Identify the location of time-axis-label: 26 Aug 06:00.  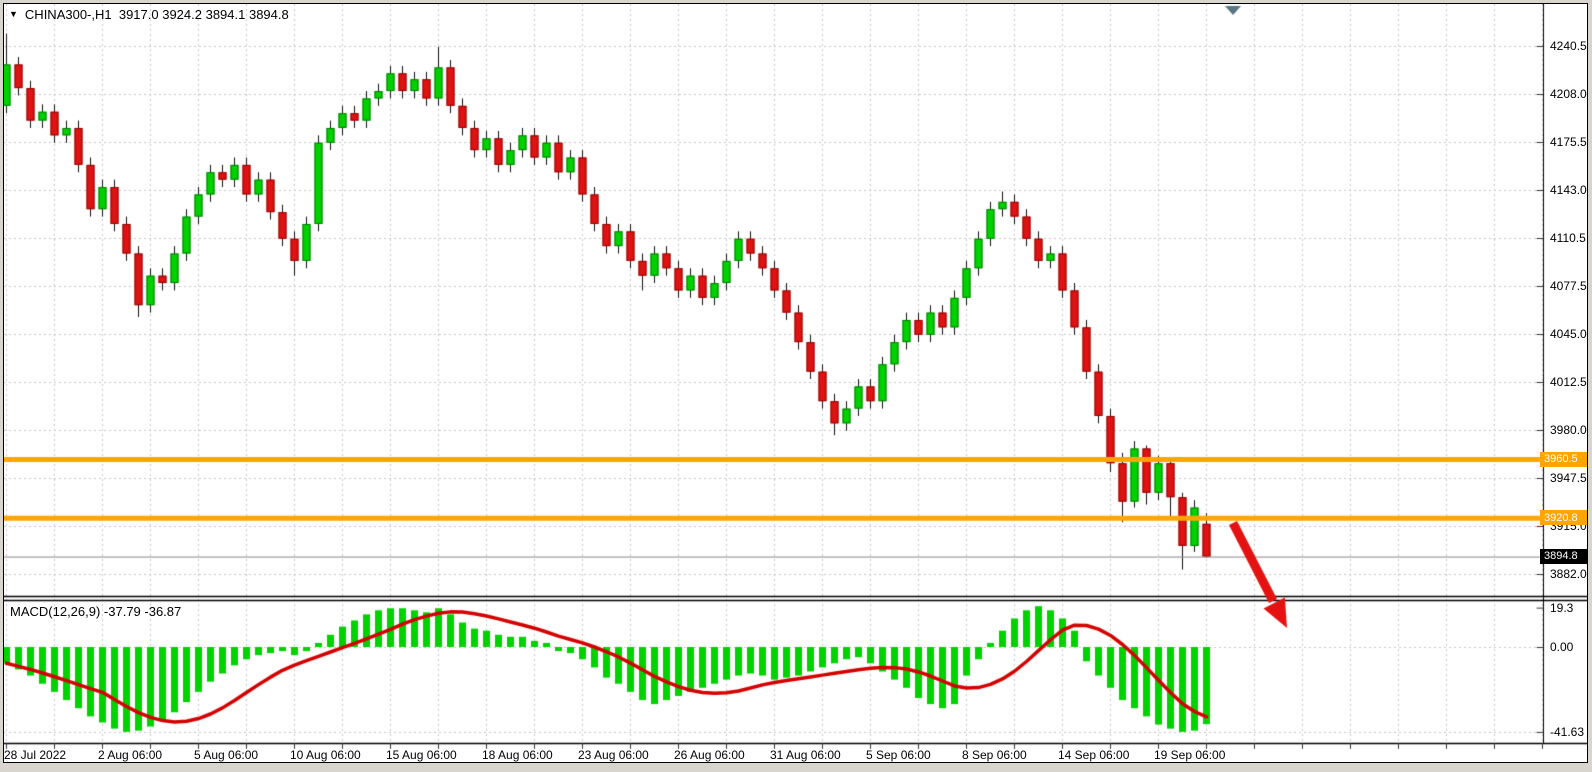
(709, 755).